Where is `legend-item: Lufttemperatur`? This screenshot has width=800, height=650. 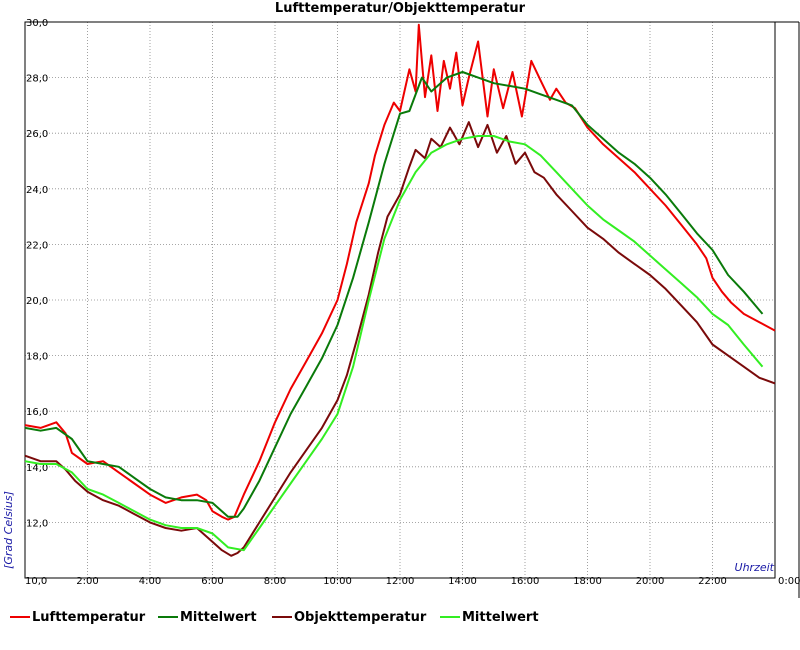
legend-item: Lufttemperatur is located at coordinates (77, 617).